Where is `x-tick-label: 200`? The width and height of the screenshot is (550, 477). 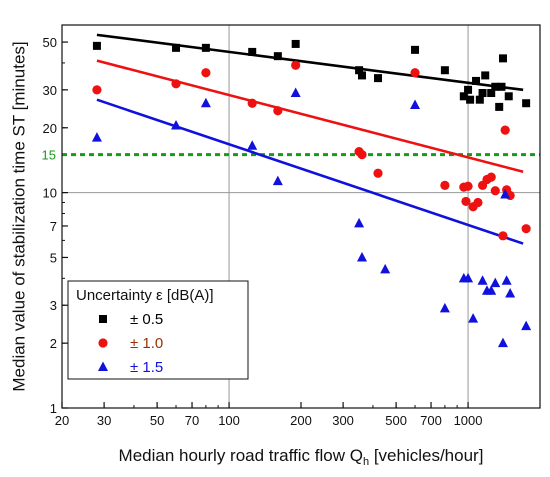 x-tick-label: 200 is located at coordinates (301, 420).